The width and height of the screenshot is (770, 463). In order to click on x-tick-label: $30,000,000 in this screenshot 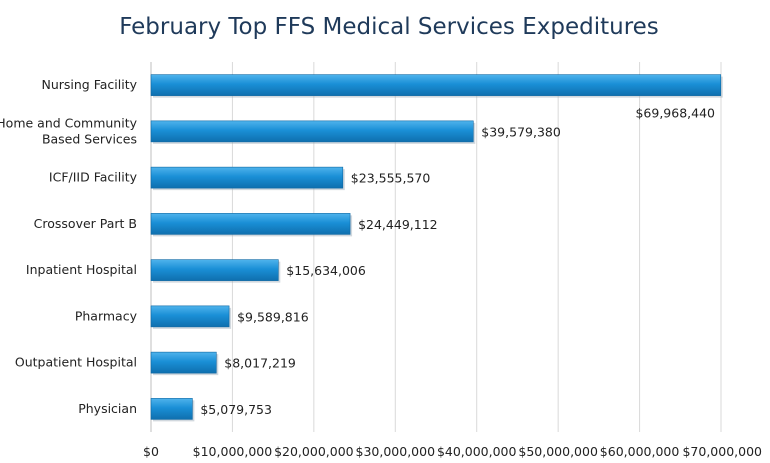, I will do `click(396, 451)`.